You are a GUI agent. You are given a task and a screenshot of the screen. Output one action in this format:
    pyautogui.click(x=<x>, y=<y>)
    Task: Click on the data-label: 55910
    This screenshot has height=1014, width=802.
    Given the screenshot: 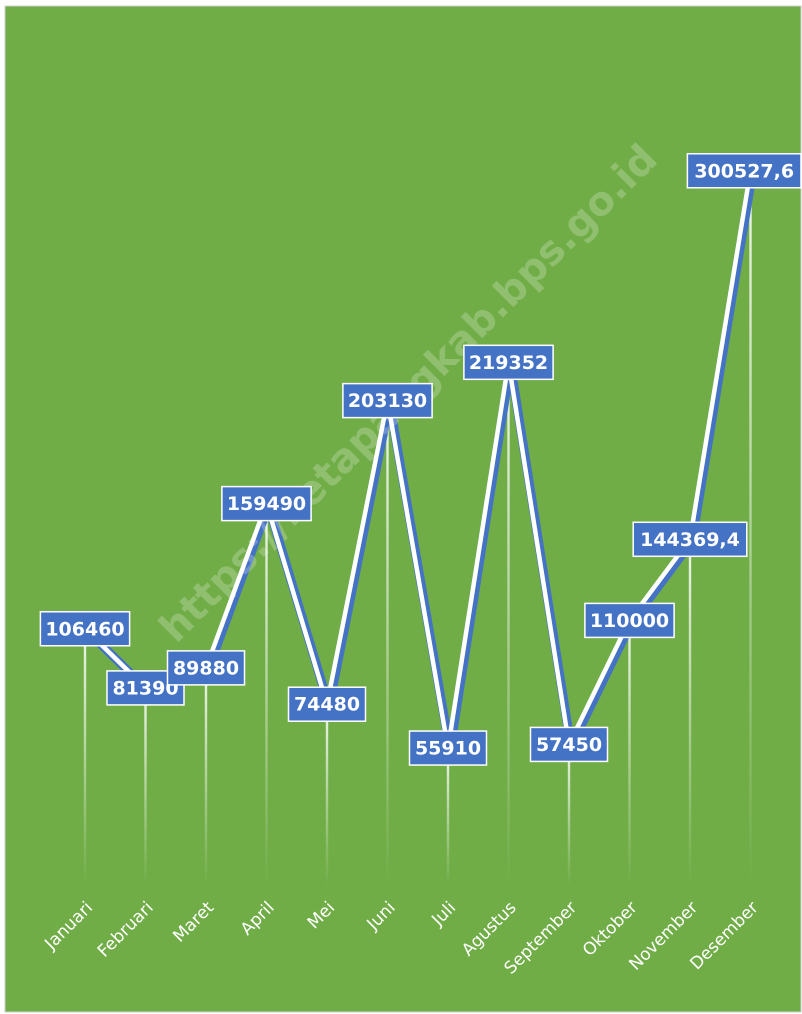 What is the action you would take?
    pyautogui.click(x=448, y=749)
    